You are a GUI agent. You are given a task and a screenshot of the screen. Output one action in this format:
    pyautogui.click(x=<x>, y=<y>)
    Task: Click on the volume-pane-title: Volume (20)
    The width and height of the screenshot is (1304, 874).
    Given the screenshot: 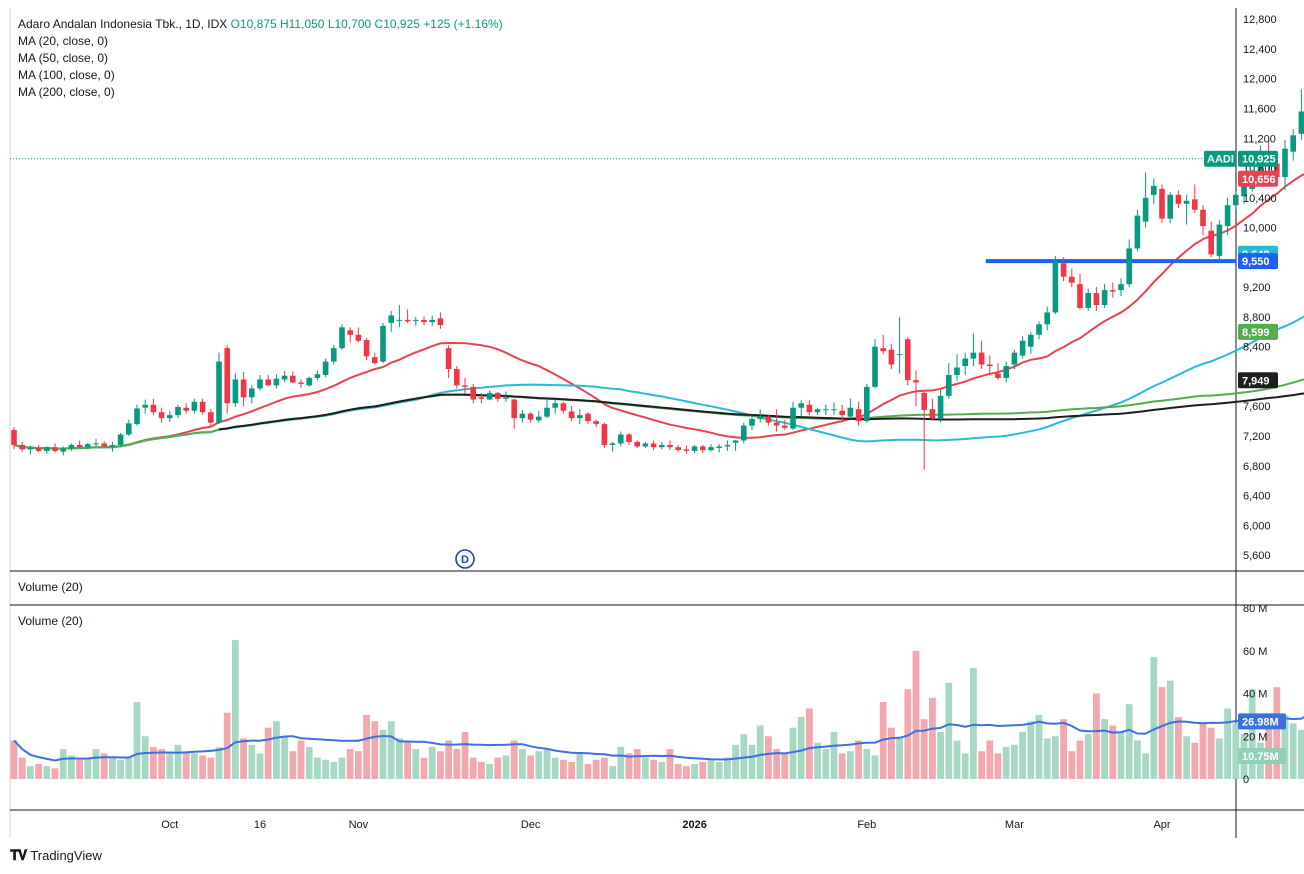 What is the action you would take?
    pyautogui.click(x=50, y=621)
    